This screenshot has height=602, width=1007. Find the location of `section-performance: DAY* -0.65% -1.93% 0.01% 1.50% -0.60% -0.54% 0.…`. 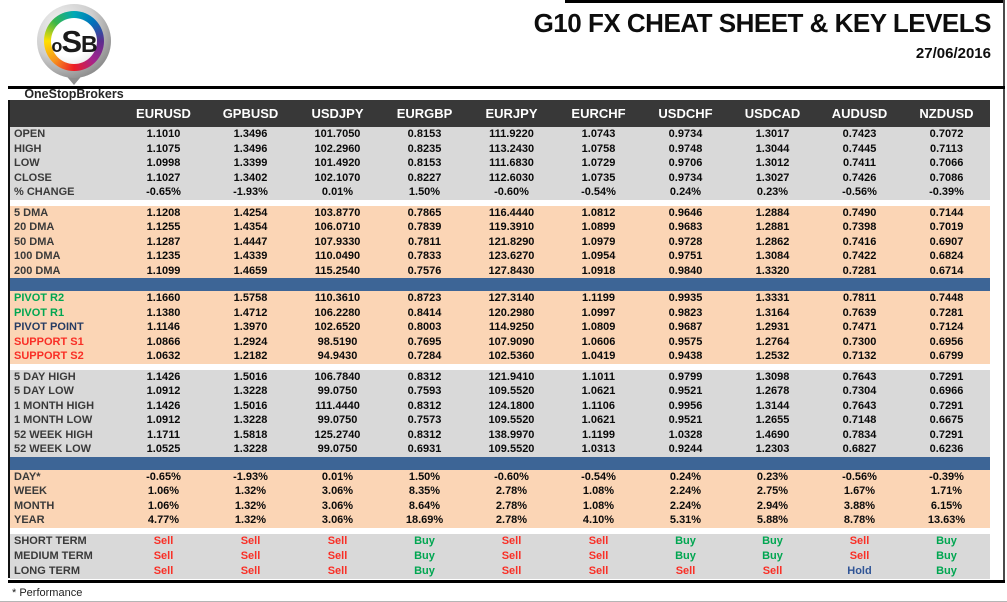

section-performance: DAY* -0.65% -1.93% 0.01% 1.50% -0.60% -0.54% 0.… is located at coordinates (500, 498).